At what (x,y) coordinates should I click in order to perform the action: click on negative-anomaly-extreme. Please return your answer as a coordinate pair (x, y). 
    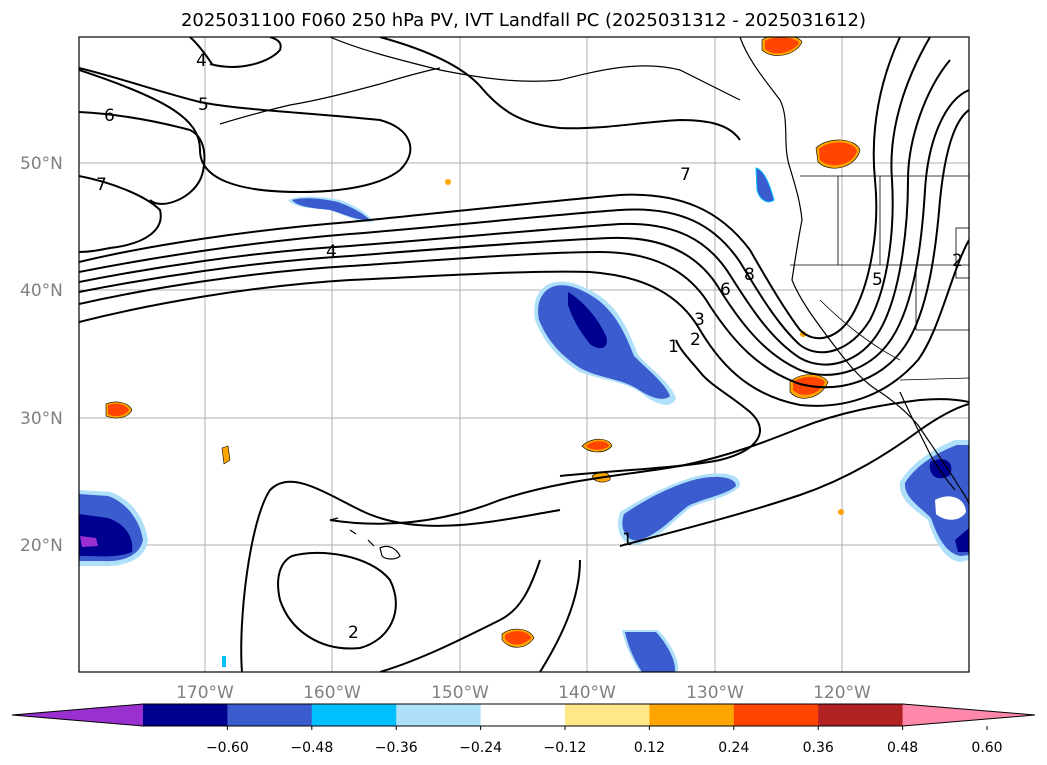
    Looking at the image, I should click on (89, 541).